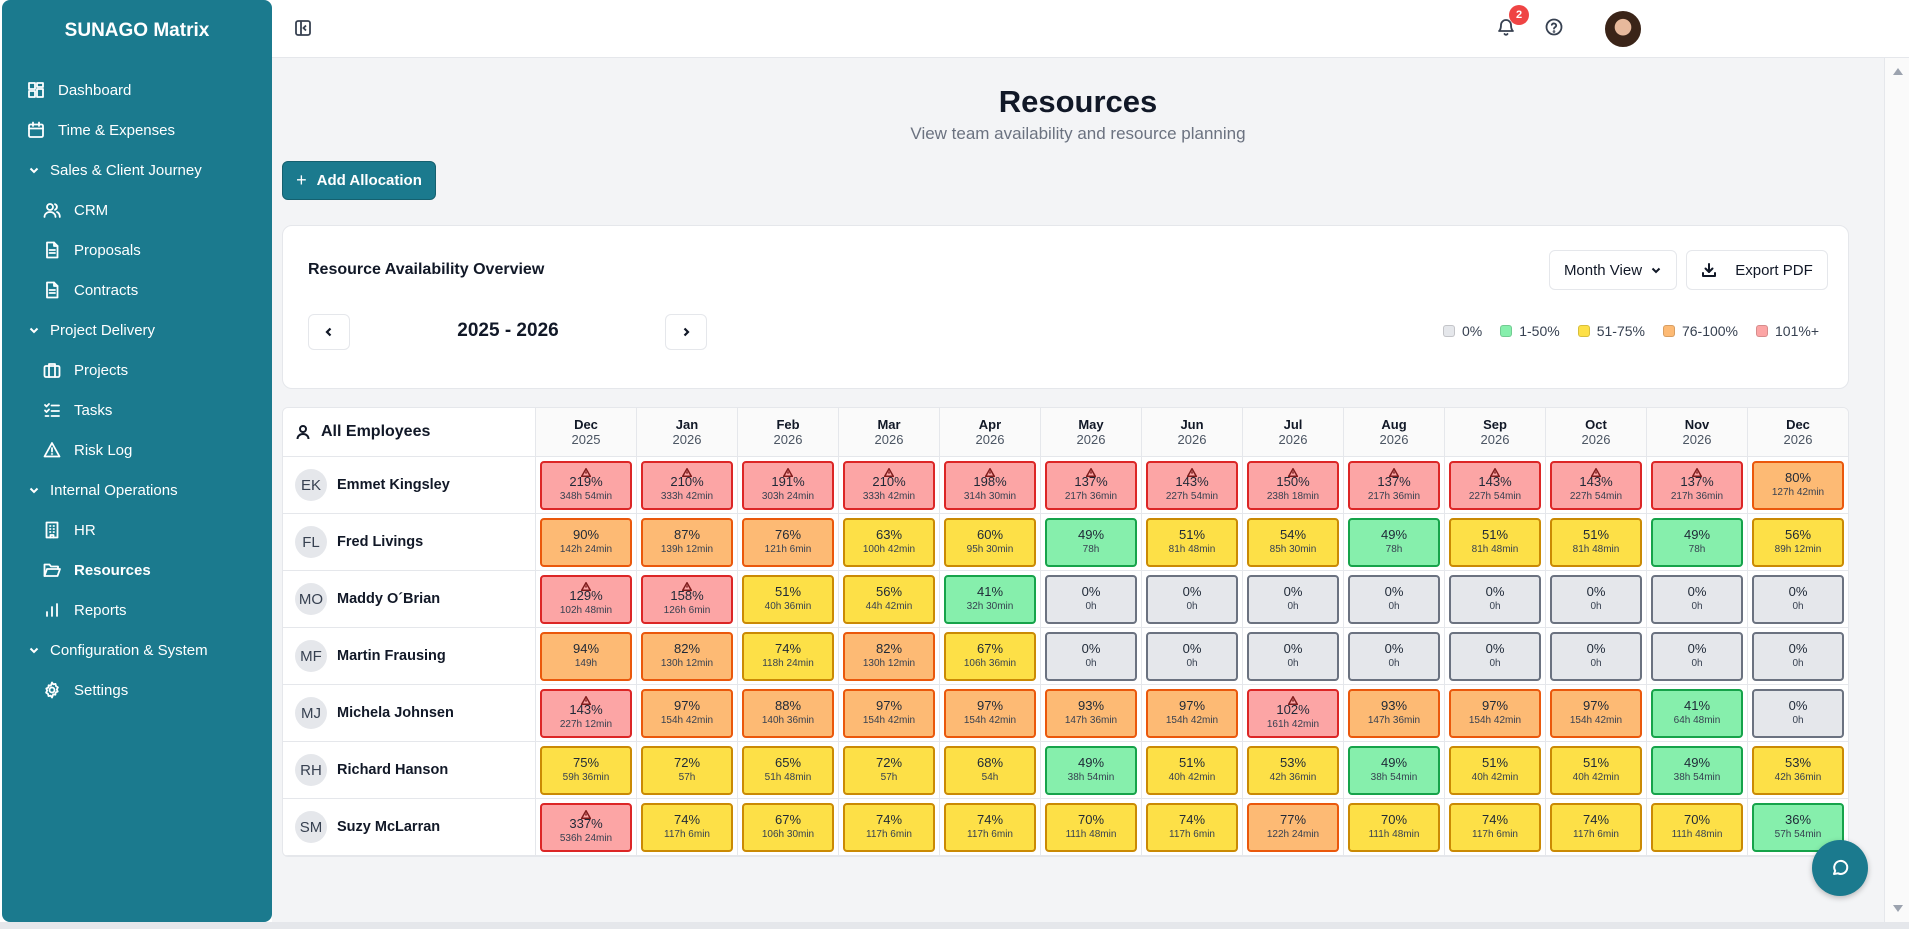 The width and height of the screenshot is (1909, 929). What do you see at coordinates (990, 770) in the screenshot?
I see `allocation-chip: 68% 54h` at bounding box center [990, 770].